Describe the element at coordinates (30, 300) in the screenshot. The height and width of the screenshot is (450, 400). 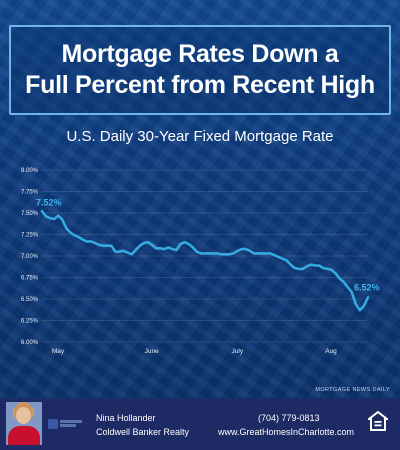
I see `y-tick-label: 6.50%` at that location.